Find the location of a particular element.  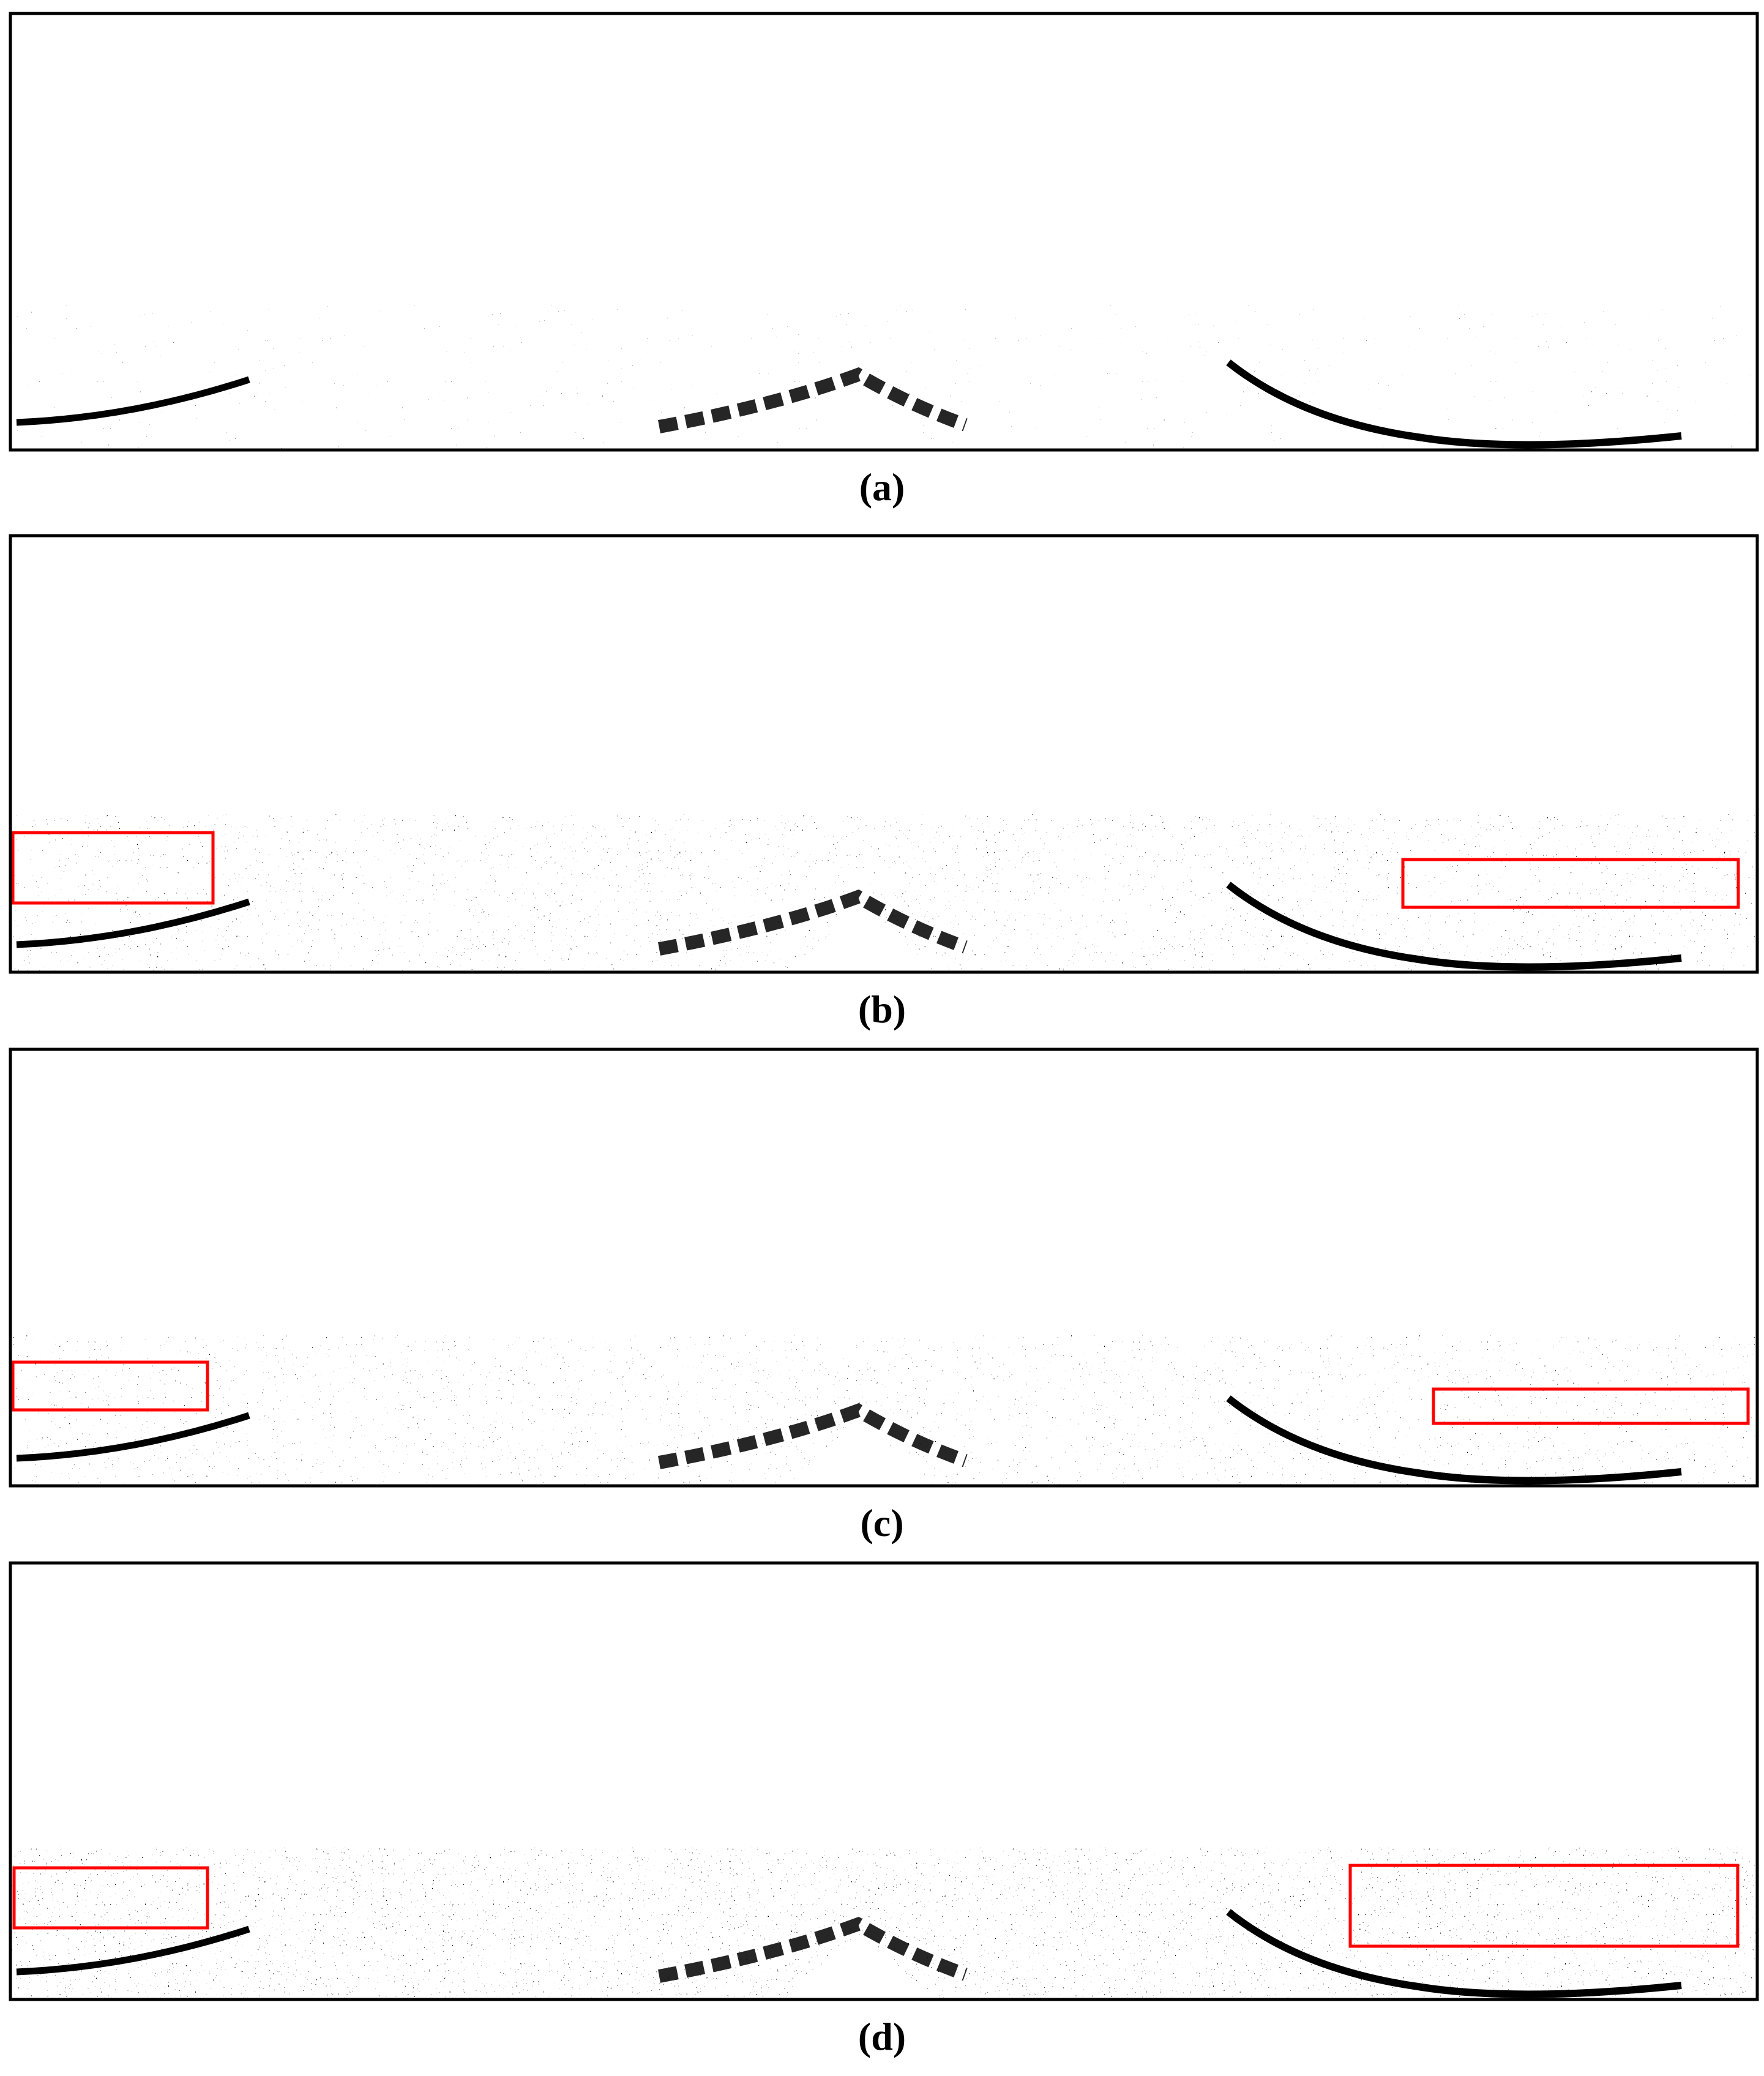

panel-label: (a) is located at coordinates (882, 487).